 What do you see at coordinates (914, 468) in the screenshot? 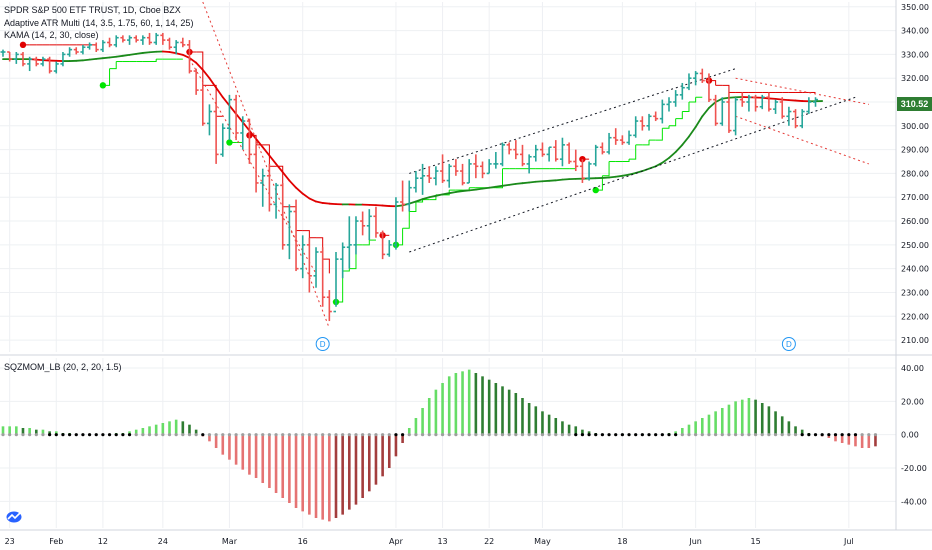
I see `momentum-axis-label: -20.00` at bounding box center [914, 468].